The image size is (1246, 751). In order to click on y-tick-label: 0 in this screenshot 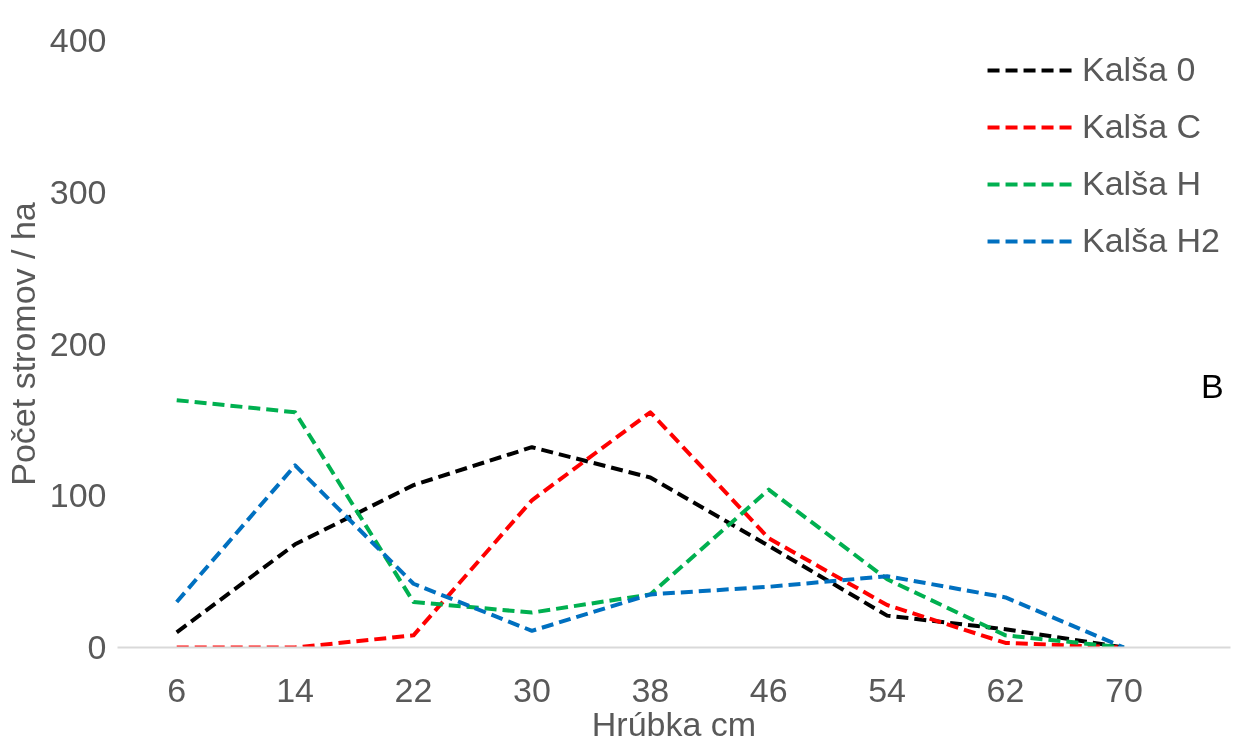, I will do `click(97, 647)`.